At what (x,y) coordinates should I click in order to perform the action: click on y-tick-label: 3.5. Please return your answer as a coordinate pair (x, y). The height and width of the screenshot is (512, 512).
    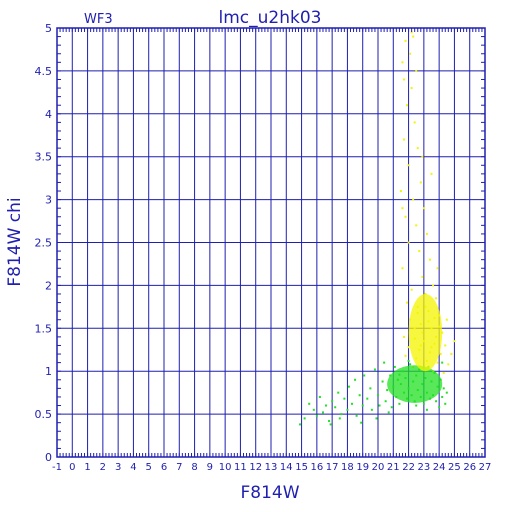
    Looking at the image, I should click on (44, 157).